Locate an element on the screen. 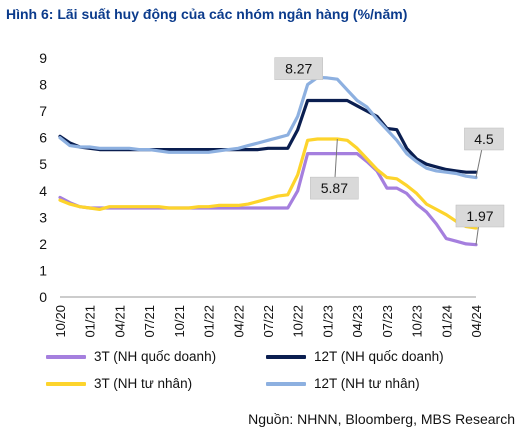 This screenshot has height=438, width=525. x-tick-label: 07/23 is located at coordinates (387, 321).